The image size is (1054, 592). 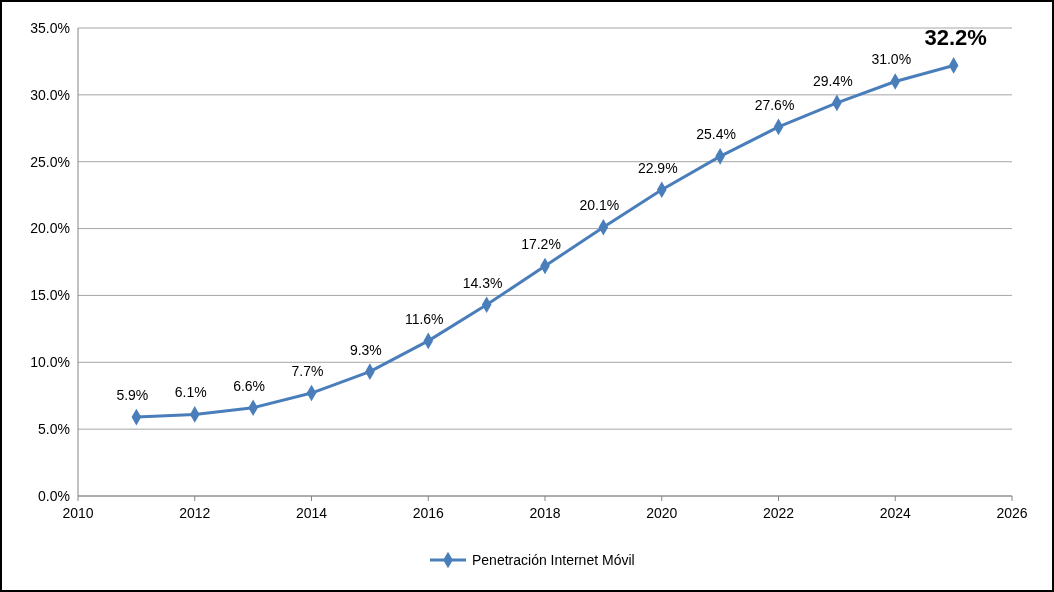 I want to click on x-tick-label: 2016, so click(x=428, y=513).